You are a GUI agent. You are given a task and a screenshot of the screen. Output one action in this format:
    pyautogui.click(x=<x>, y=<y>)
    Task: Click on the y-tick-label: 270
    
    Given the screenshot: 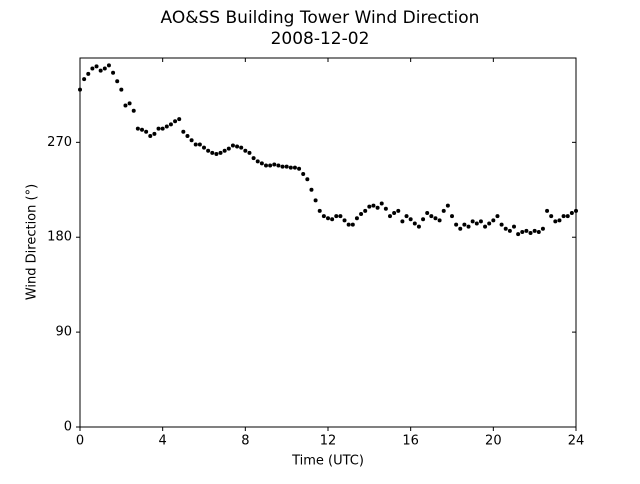 What is the action you would take?
    pyautogui.click(x=59, y=142)
    